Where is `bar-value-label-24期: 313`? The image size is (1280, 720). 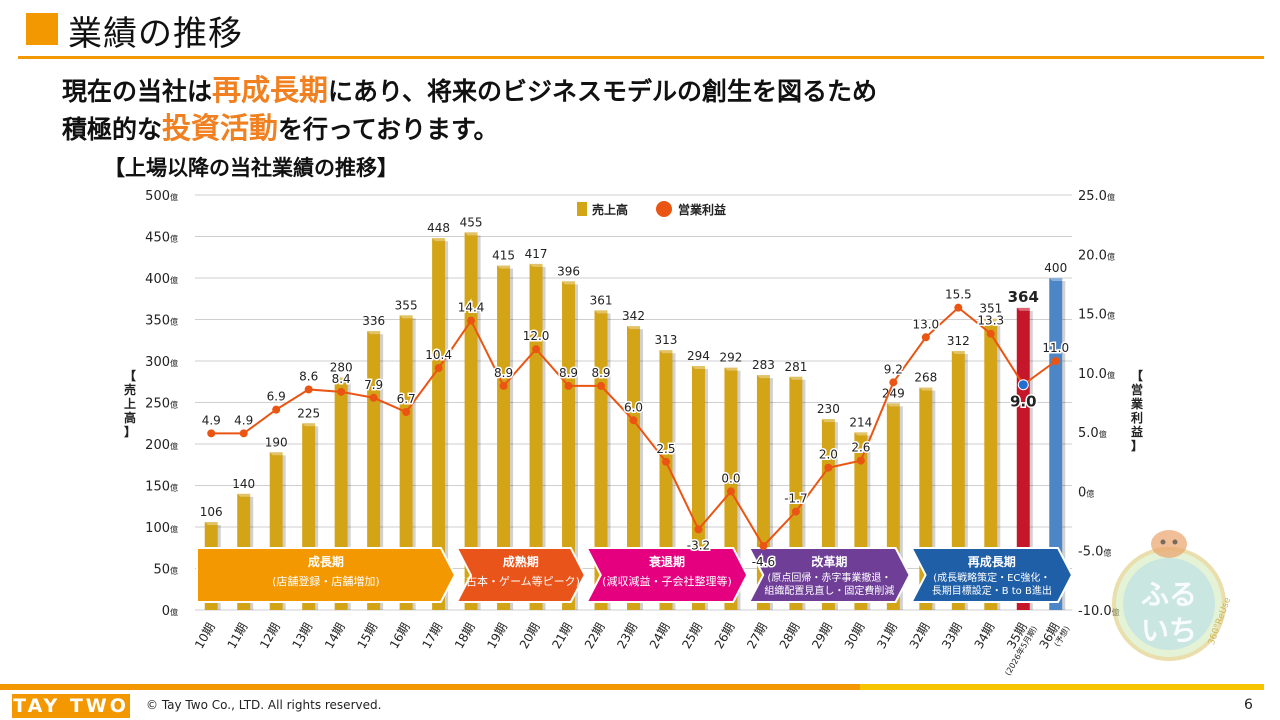
bar-value-label-24期: 313 is located at coordinates (666, 340).